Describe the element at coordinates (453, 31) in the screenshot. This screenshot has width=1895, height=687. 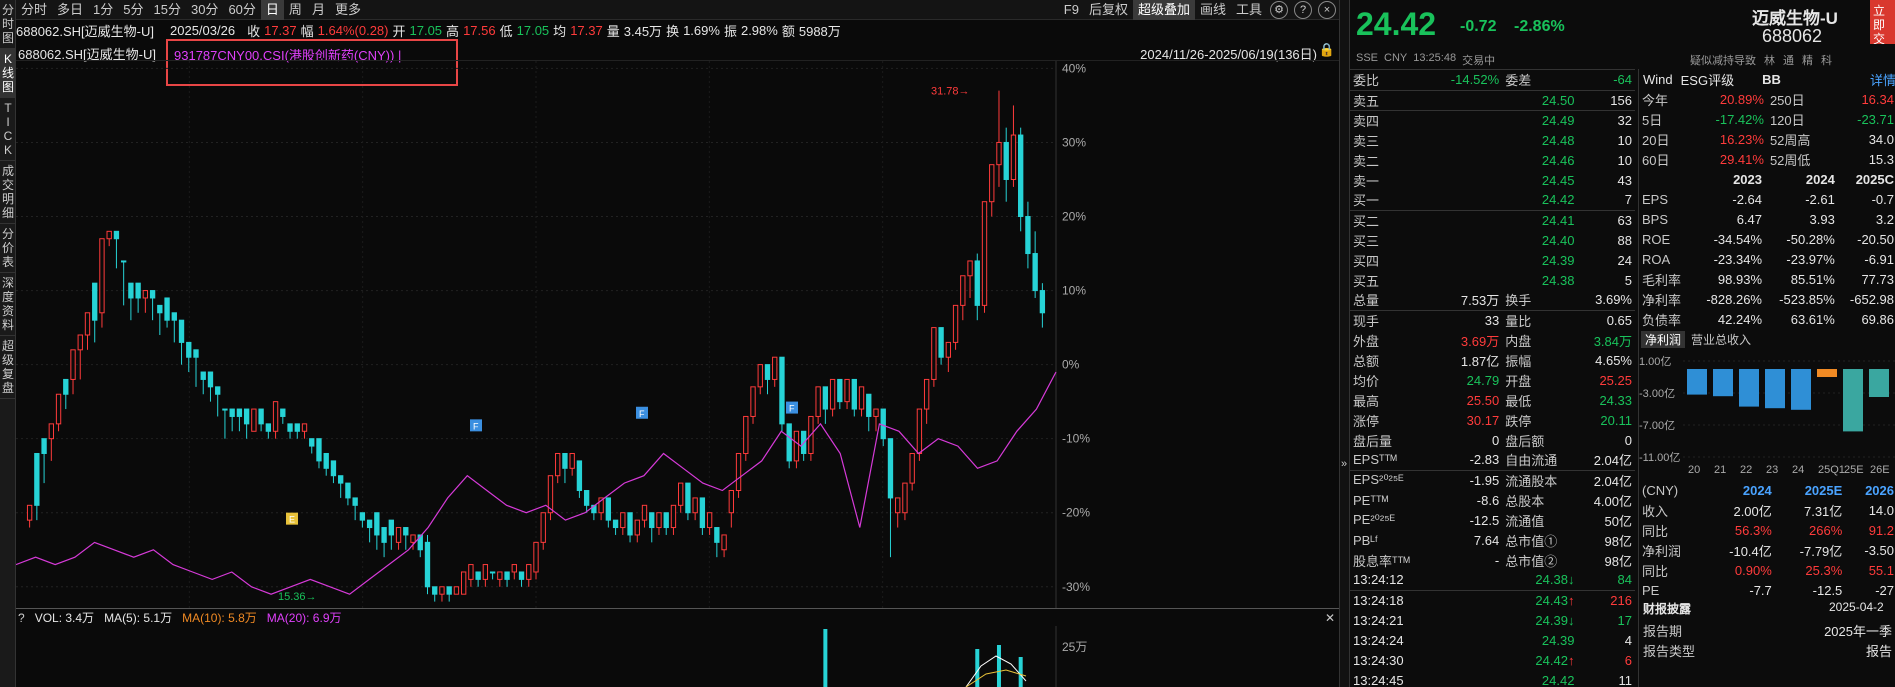
I see `high-label: 高` at that location.